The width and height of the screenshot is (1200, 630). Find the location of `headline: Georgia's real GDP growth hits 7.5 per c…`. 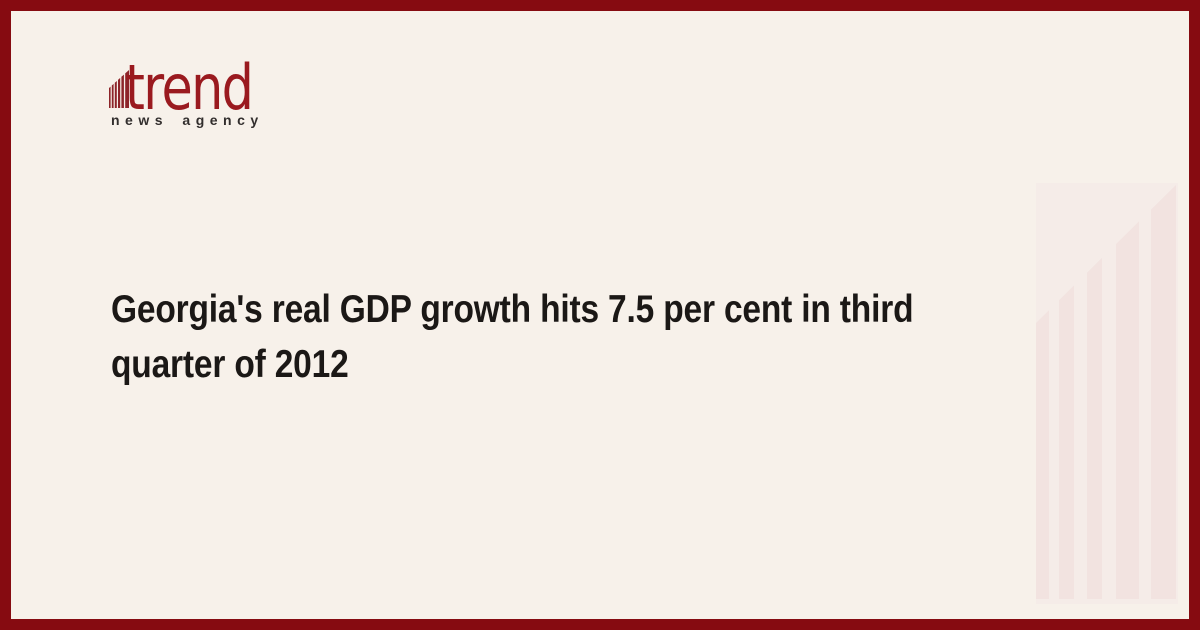

headline: Georgia's real GDP growth hits 7.5 per c… is located at coordinates (512, 337).